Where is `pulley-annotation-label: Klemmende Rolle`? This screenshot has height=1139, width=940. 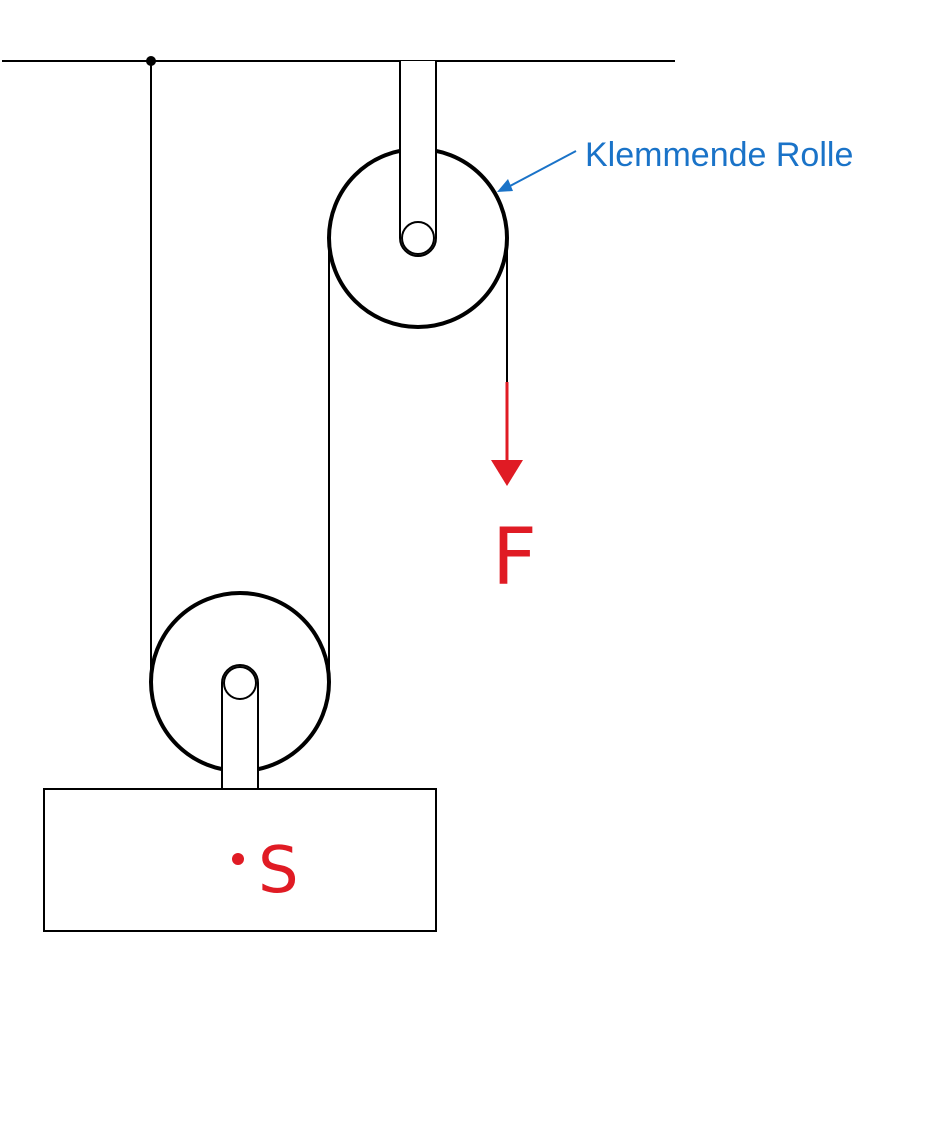 pulley-annotation-label: Klemmende Rolle is located at coordinates (719, 155).